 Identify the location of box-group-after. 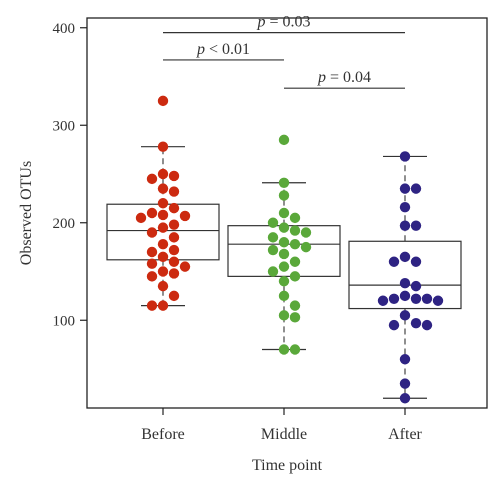
(405, 277).